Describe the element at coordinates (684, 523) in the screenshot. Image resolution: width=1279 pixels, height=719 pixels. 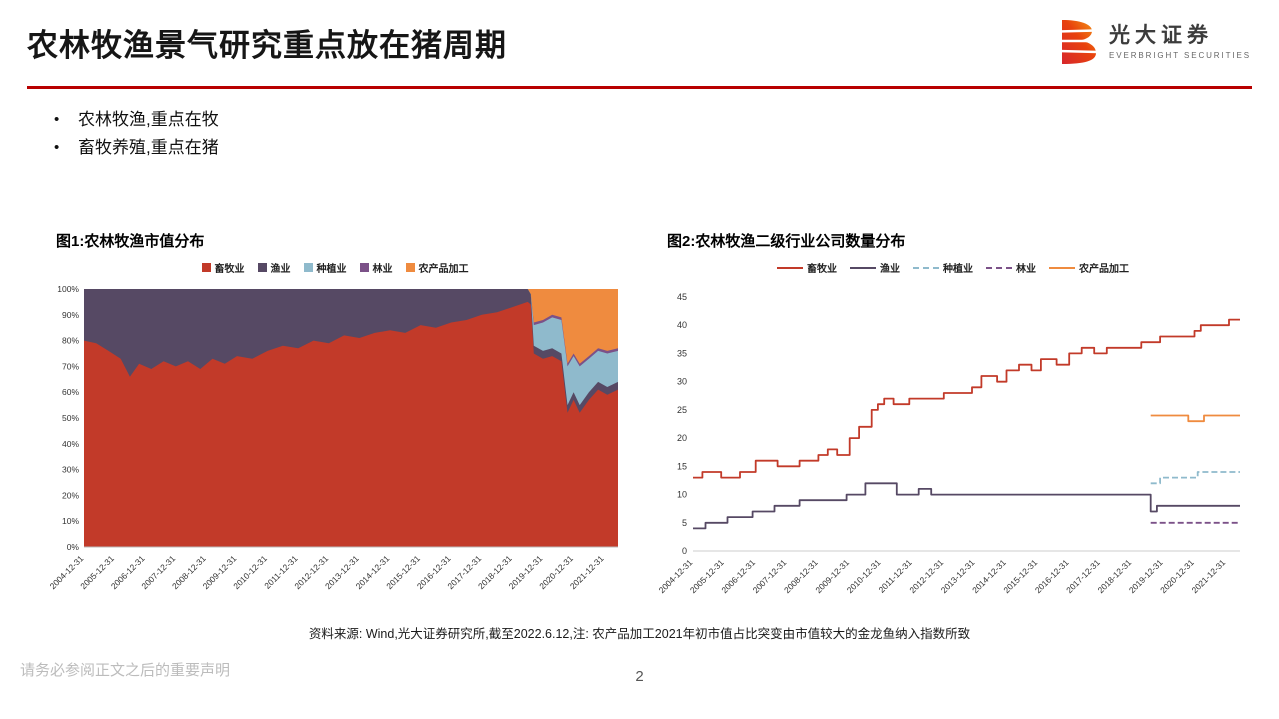
I see `y-axis-label: 5` at that location.